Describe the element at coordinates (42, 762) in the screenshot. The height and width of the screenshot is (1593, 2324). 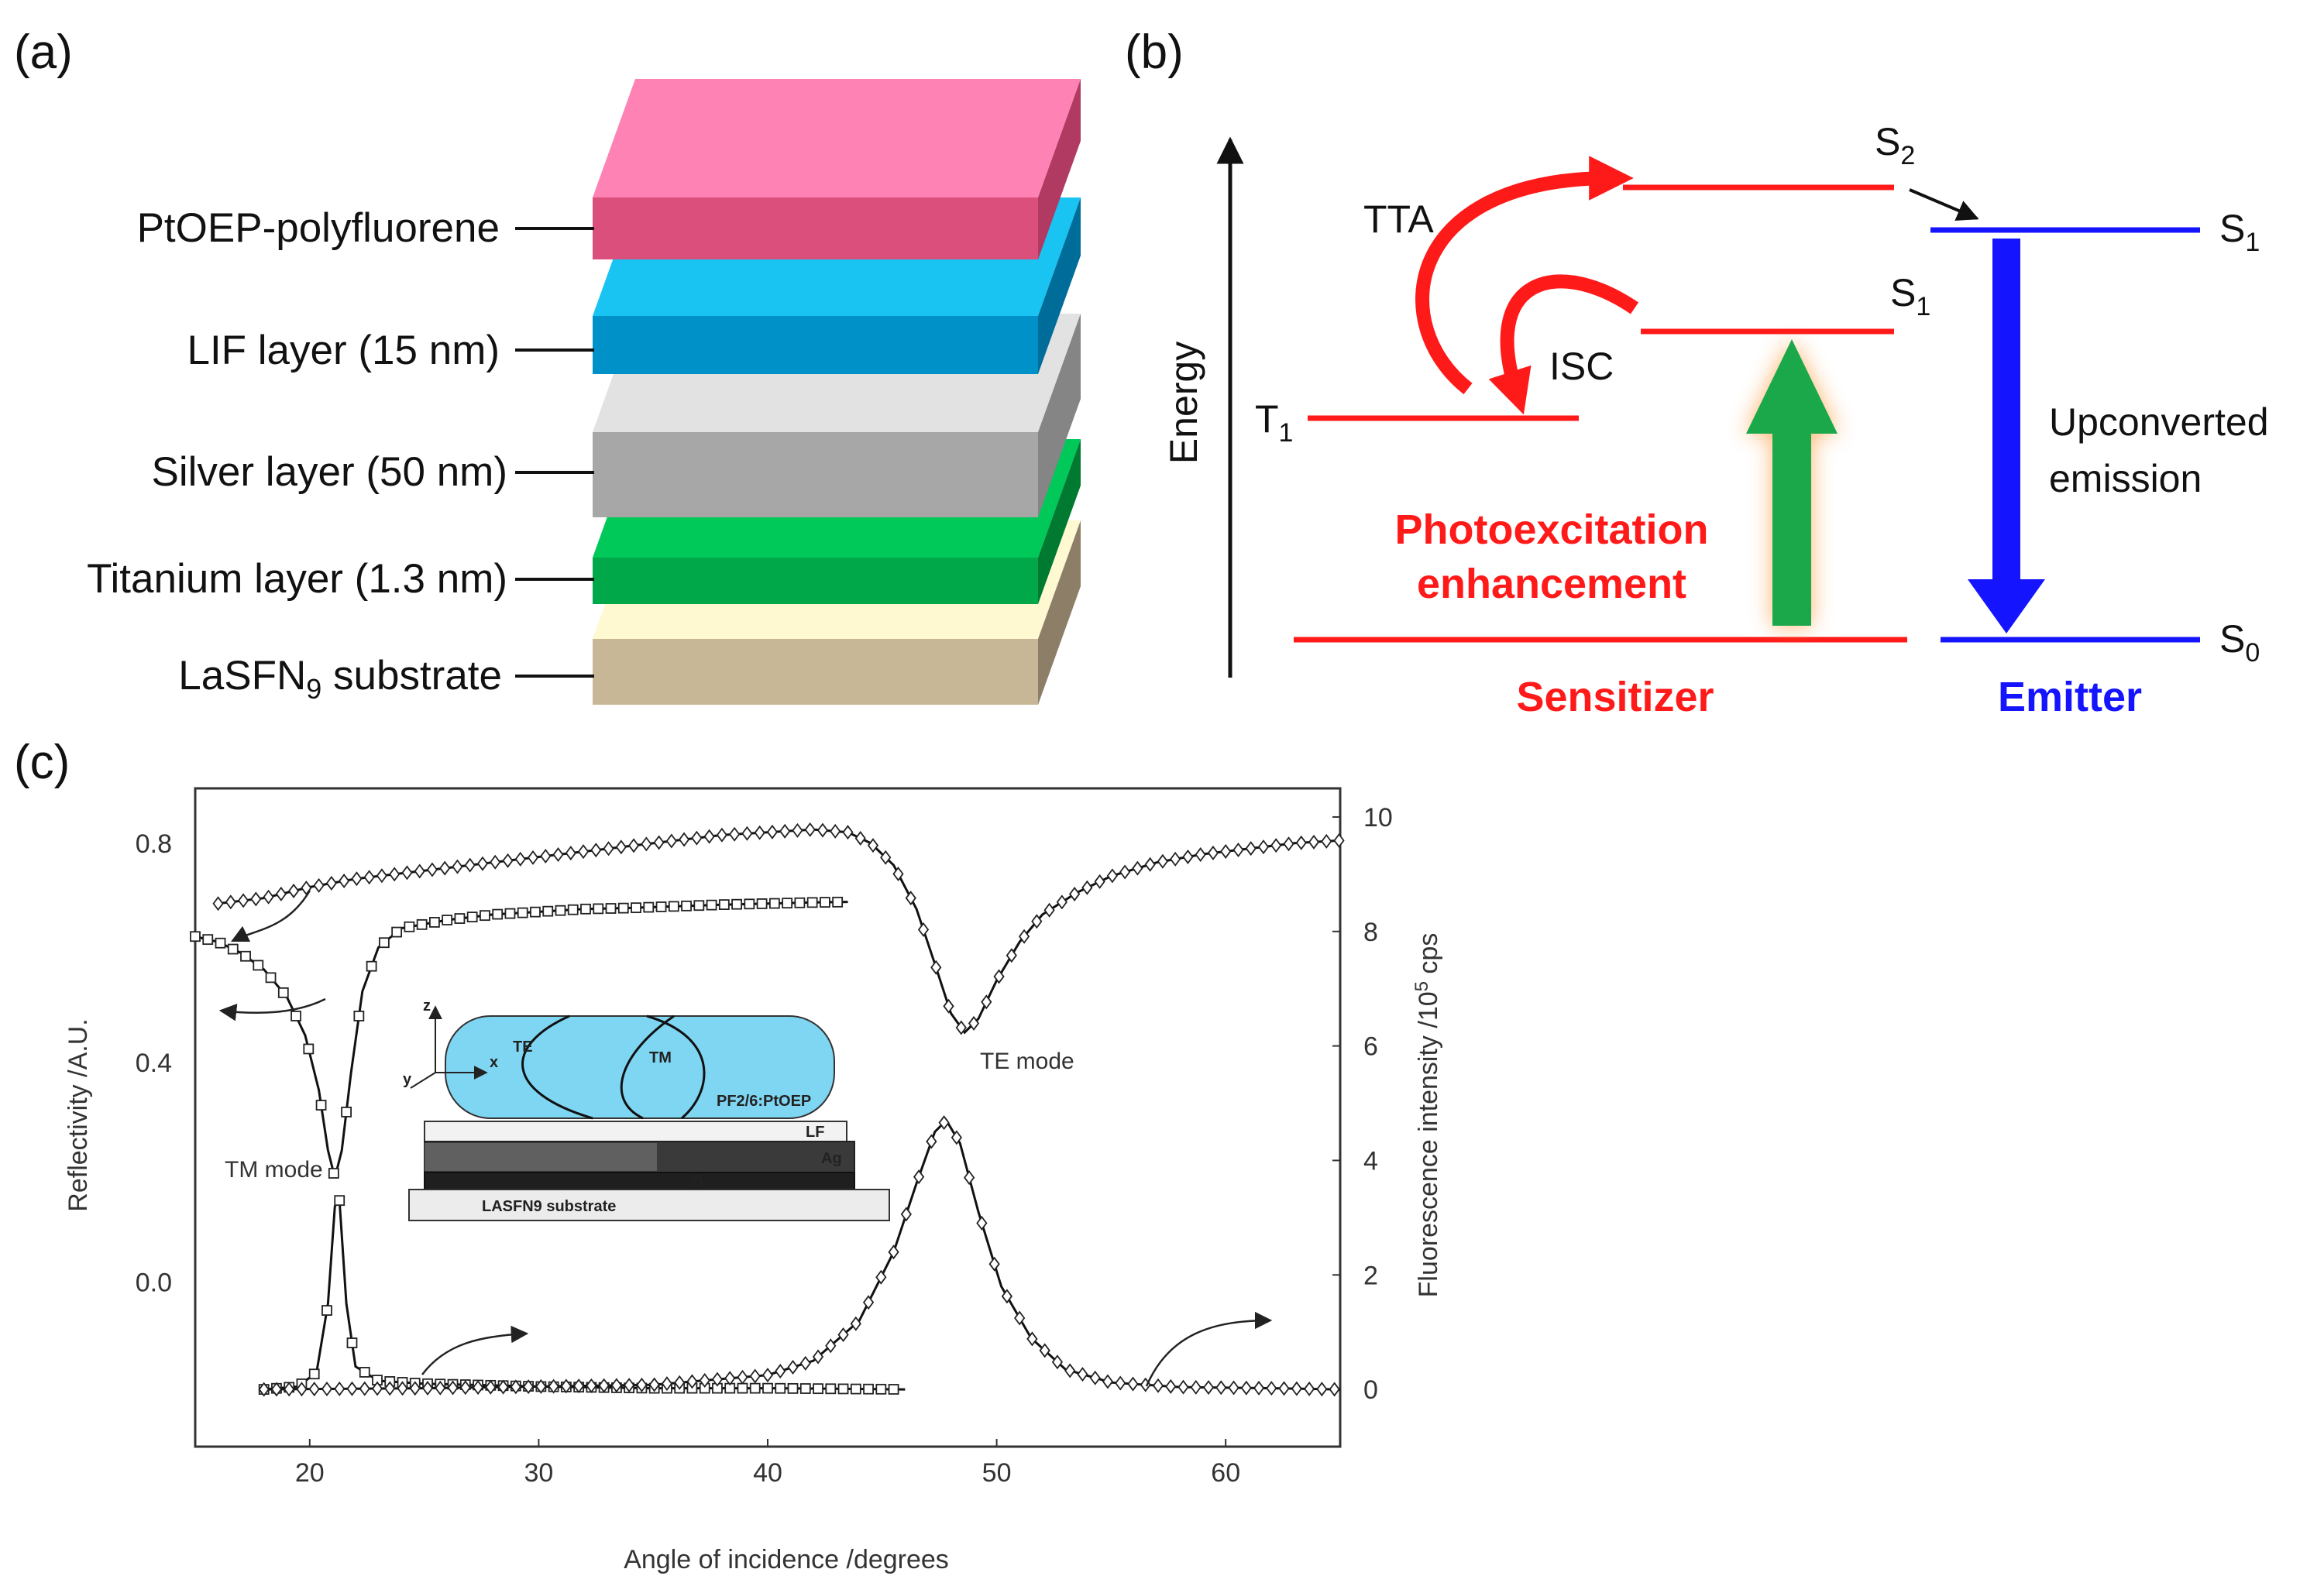
I see `panel-c-label: (c)` at that location.